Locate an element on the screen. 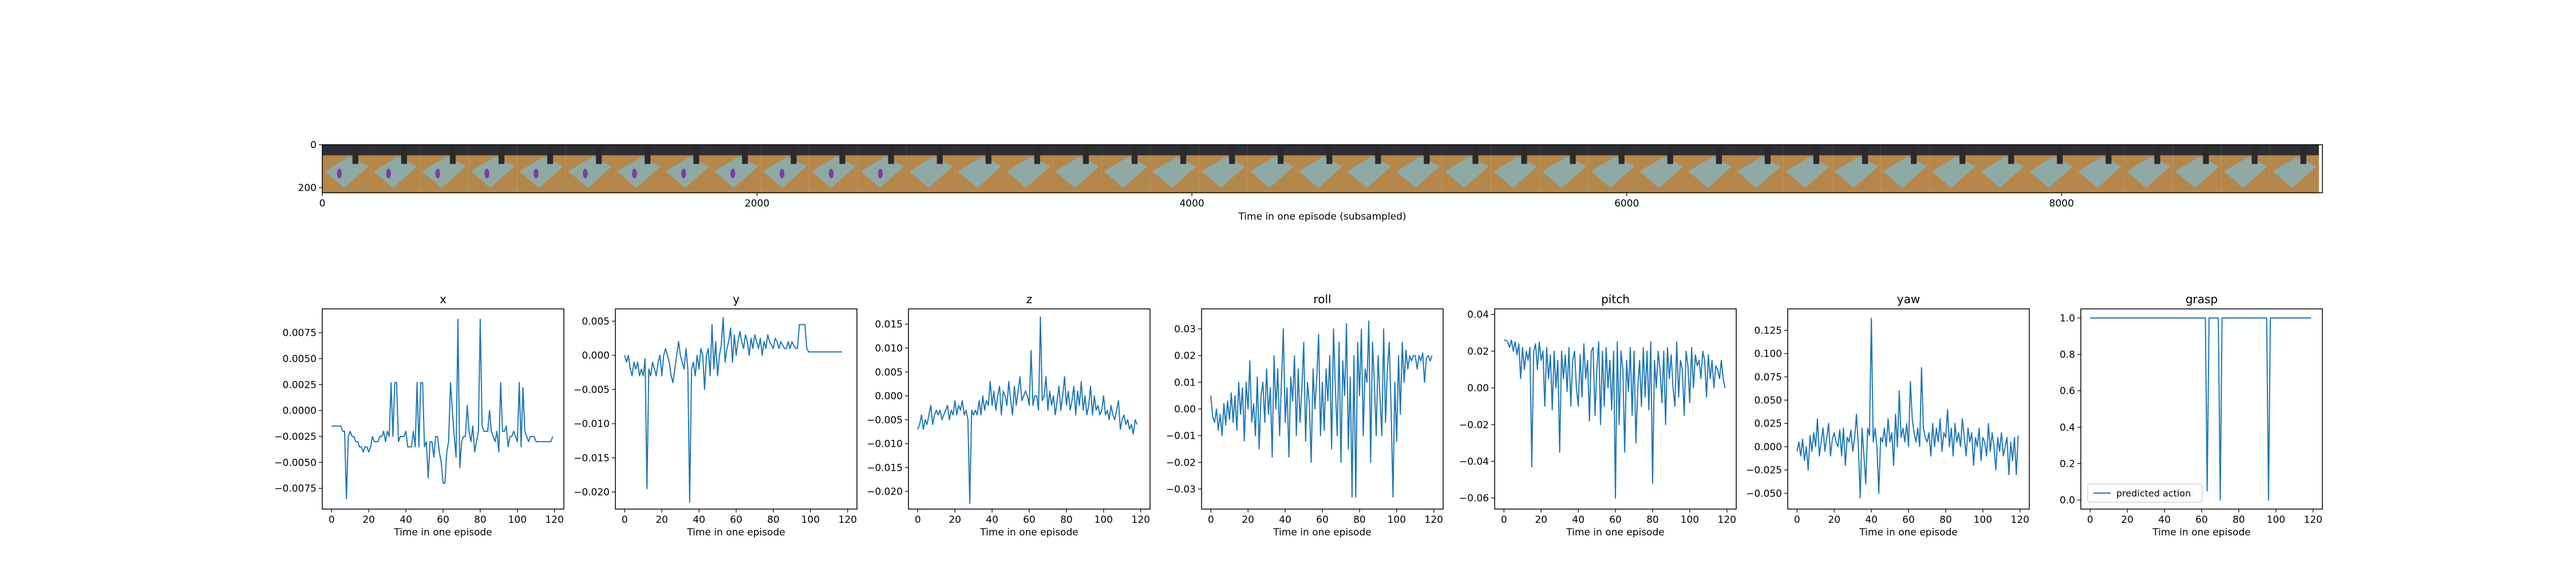 This screenshot has width=2576, height=572. x-axis-ticks: 0 20 40 60 80 100 120 is located at coordinates (2204, 517).